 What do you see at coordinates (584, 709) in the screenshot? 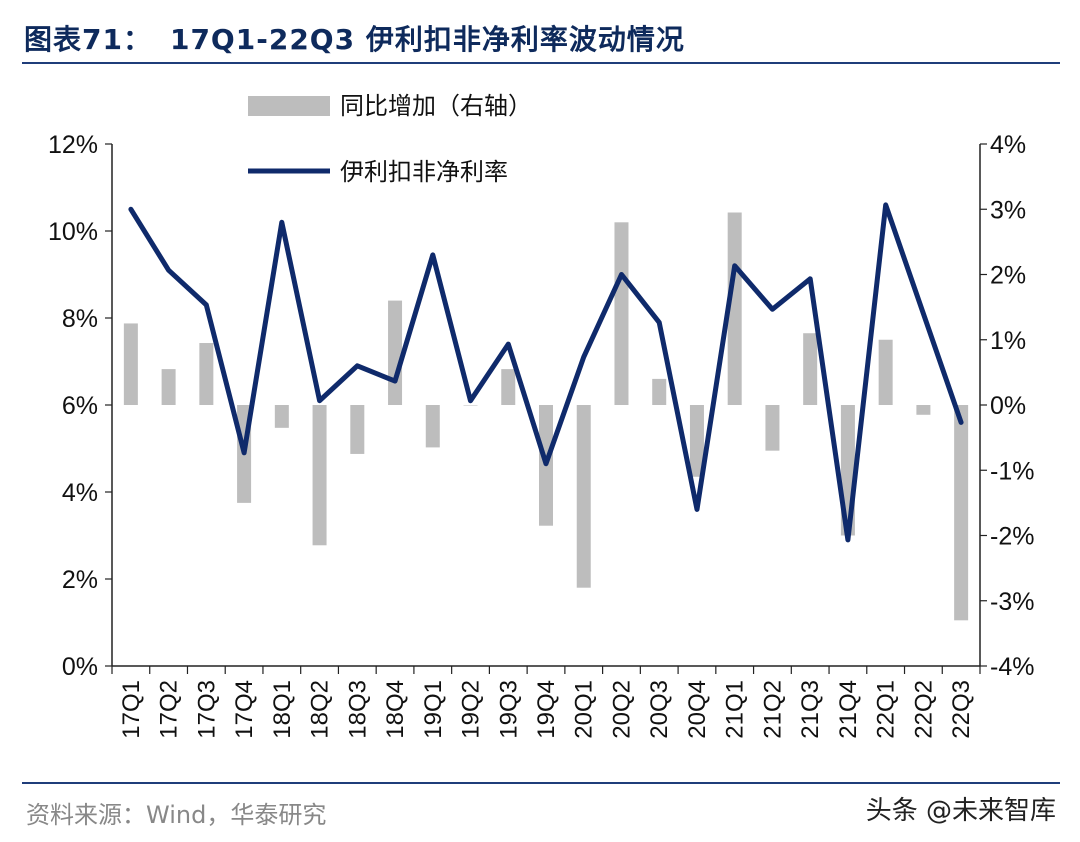
I see `category-label-20Q1: 20Q1` at bounding box center [584, 709].